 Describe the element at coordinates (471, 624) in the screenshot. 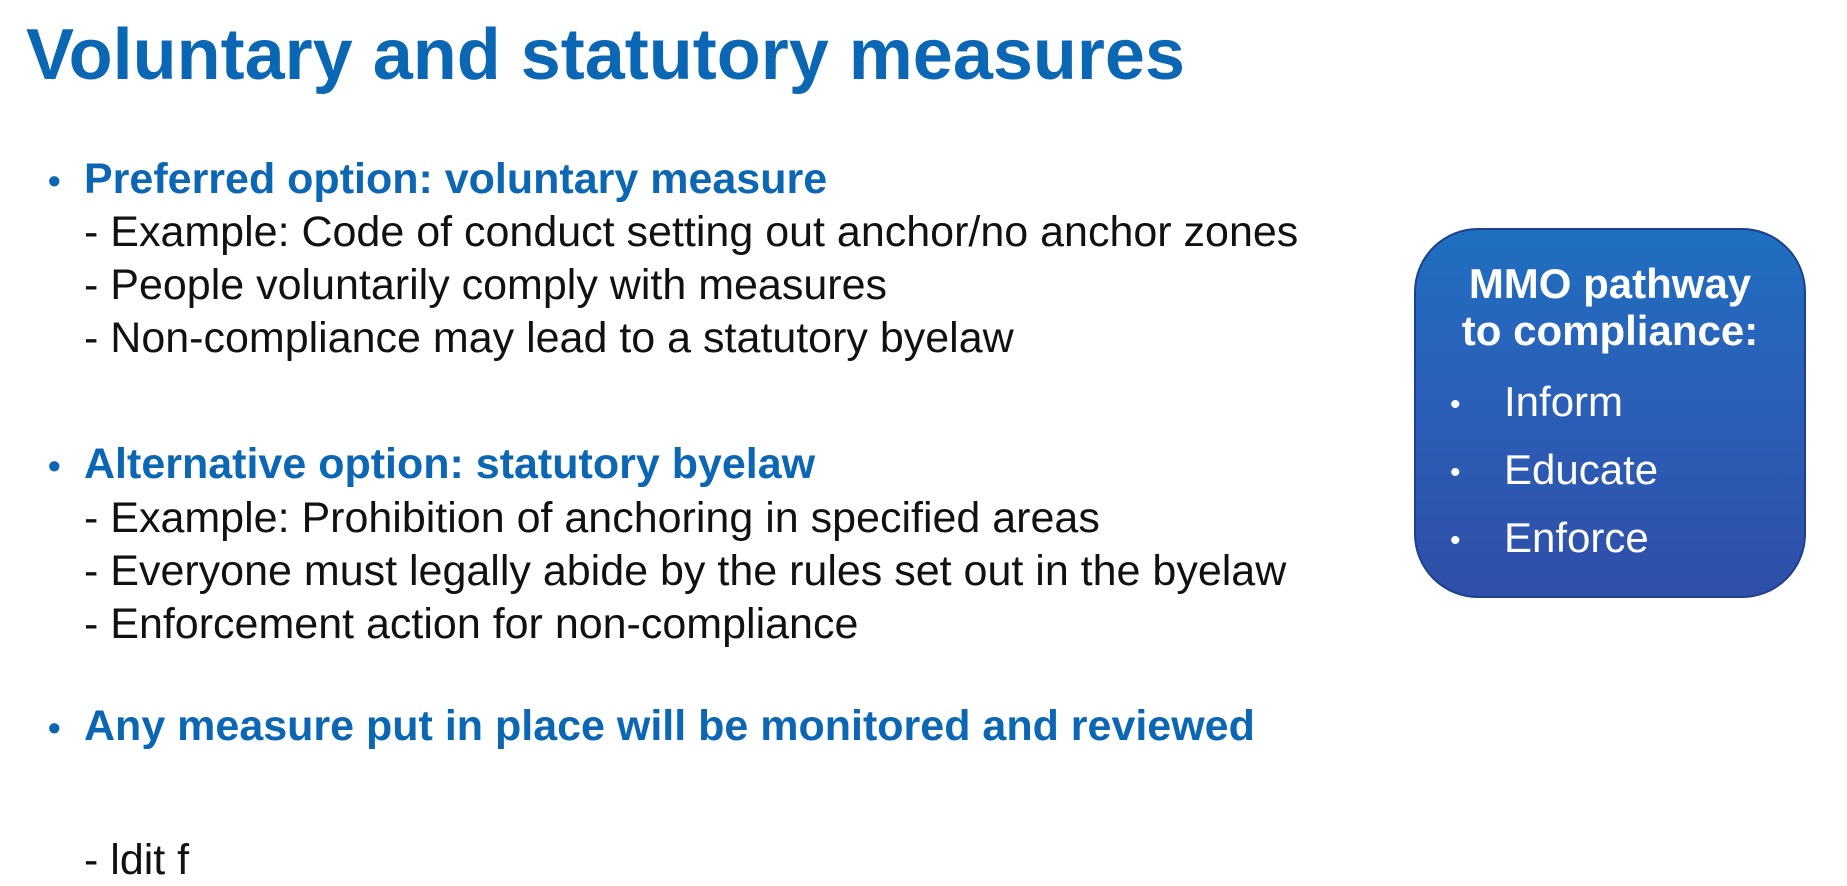

I see `sub-line-alternative-3: - Enforcement action for non-compliance` at that location.